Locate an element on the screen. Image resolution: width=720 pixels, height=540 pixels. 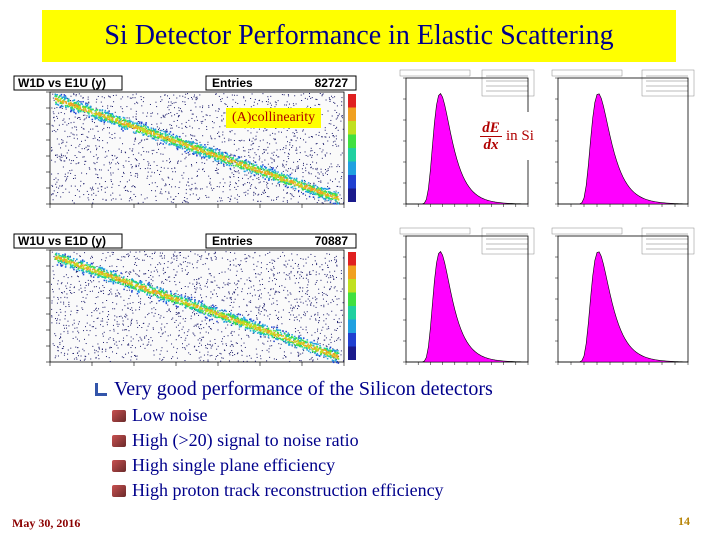
bullet-item: High (>20) signal to noise ratio is located at coordinates (302, 440).